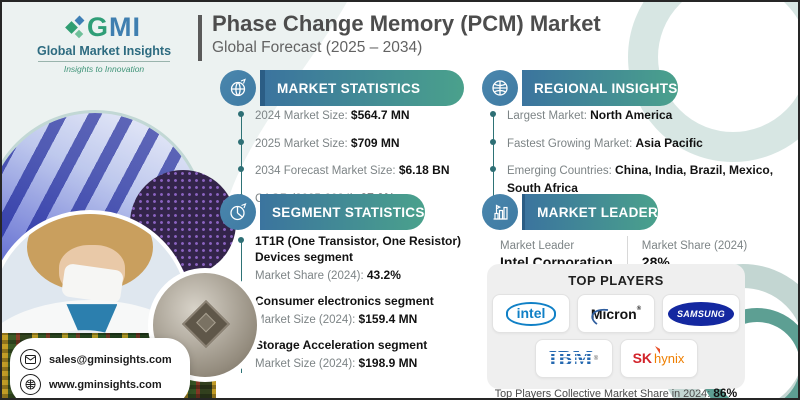 The image size is (800, 400). I want to click on page-title: Phase Change Memory (PCM) Market, so click(406, 23).